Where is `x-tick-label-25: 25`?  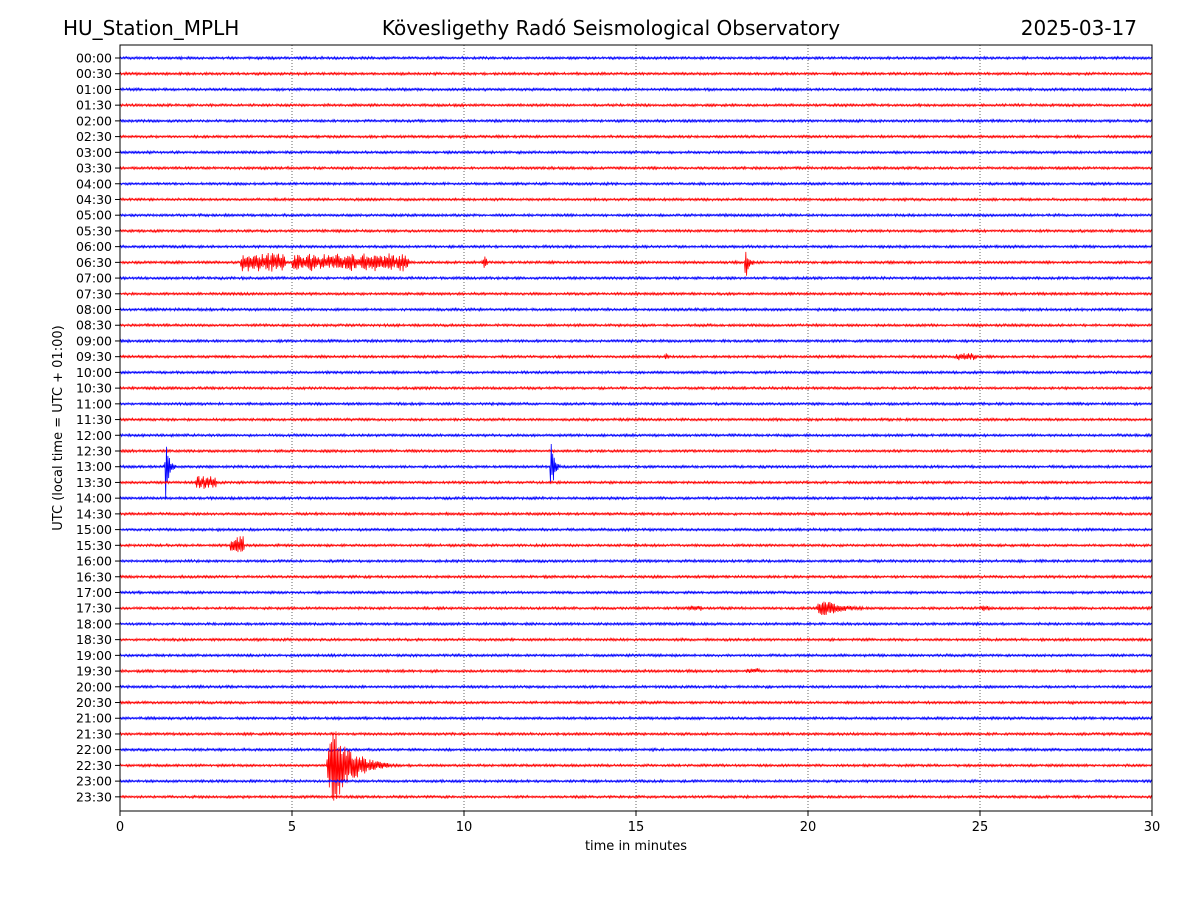 x-tick-label-25: 25 is located at coordinates (980, 827).